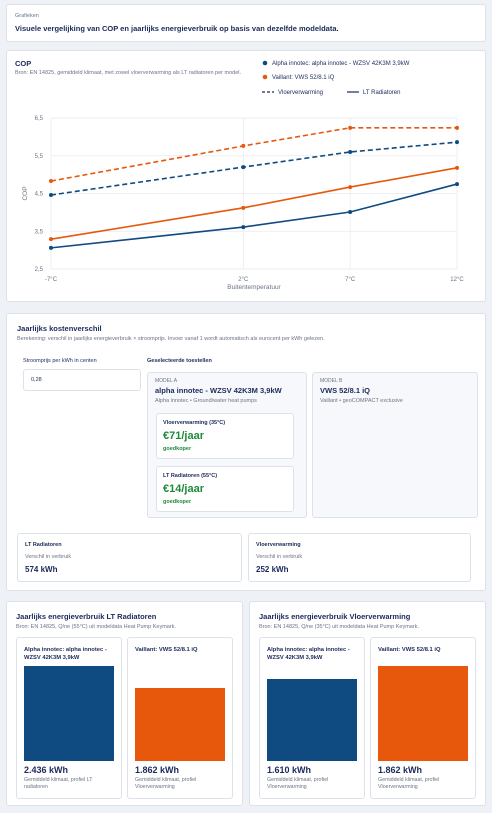 The width and height of the screenshot is (492, 813). What do you see at coordinates (190, 476) in the screenshot?
I see `saving-label: LT Radiatoren (55°C)` at bounding box center [190, 476].